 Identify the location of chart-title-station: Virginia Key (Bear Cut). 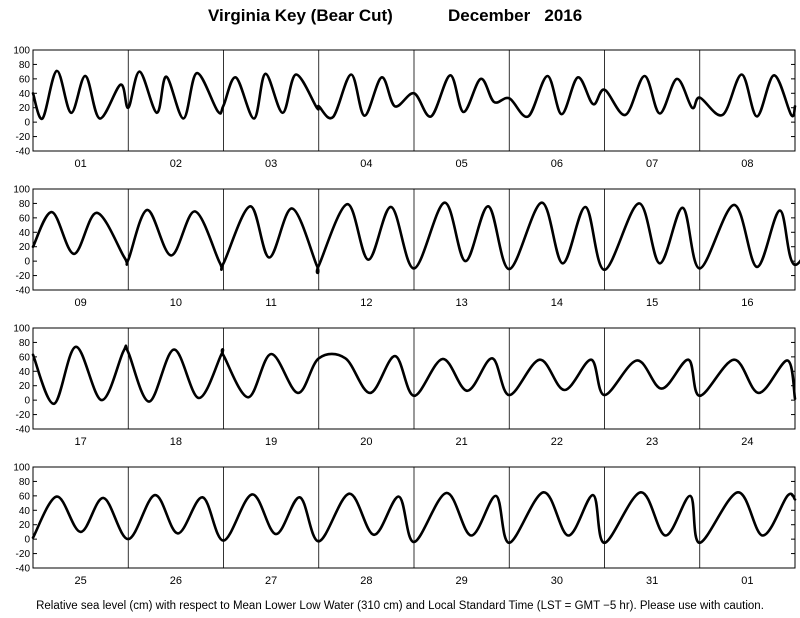
(300, 15).